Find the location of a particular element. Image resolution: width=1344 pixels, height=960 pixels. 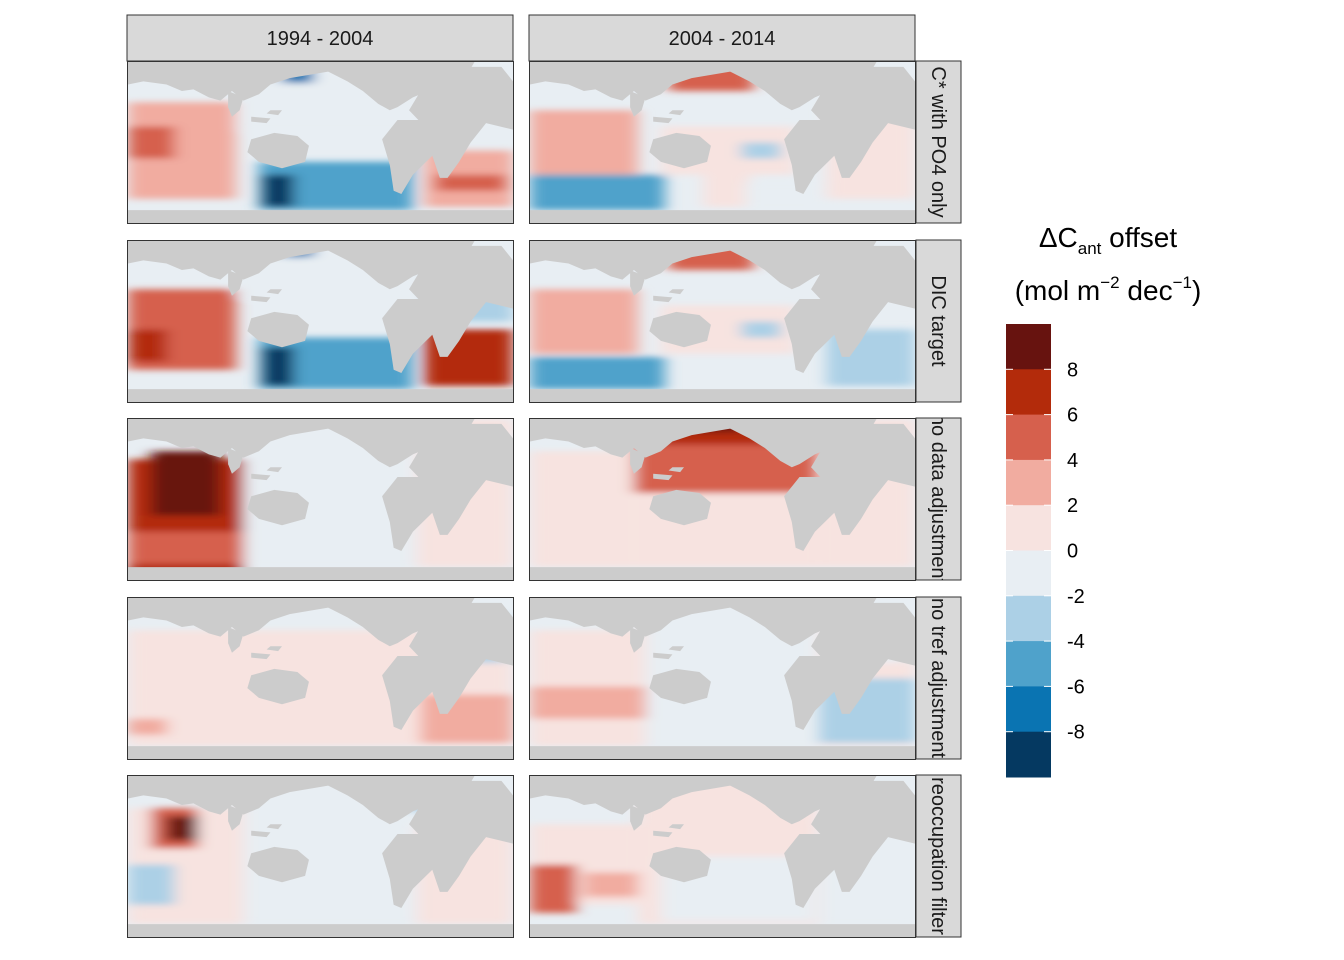

row-label-4: no tref adjustment is located at coordinates (938, 678).